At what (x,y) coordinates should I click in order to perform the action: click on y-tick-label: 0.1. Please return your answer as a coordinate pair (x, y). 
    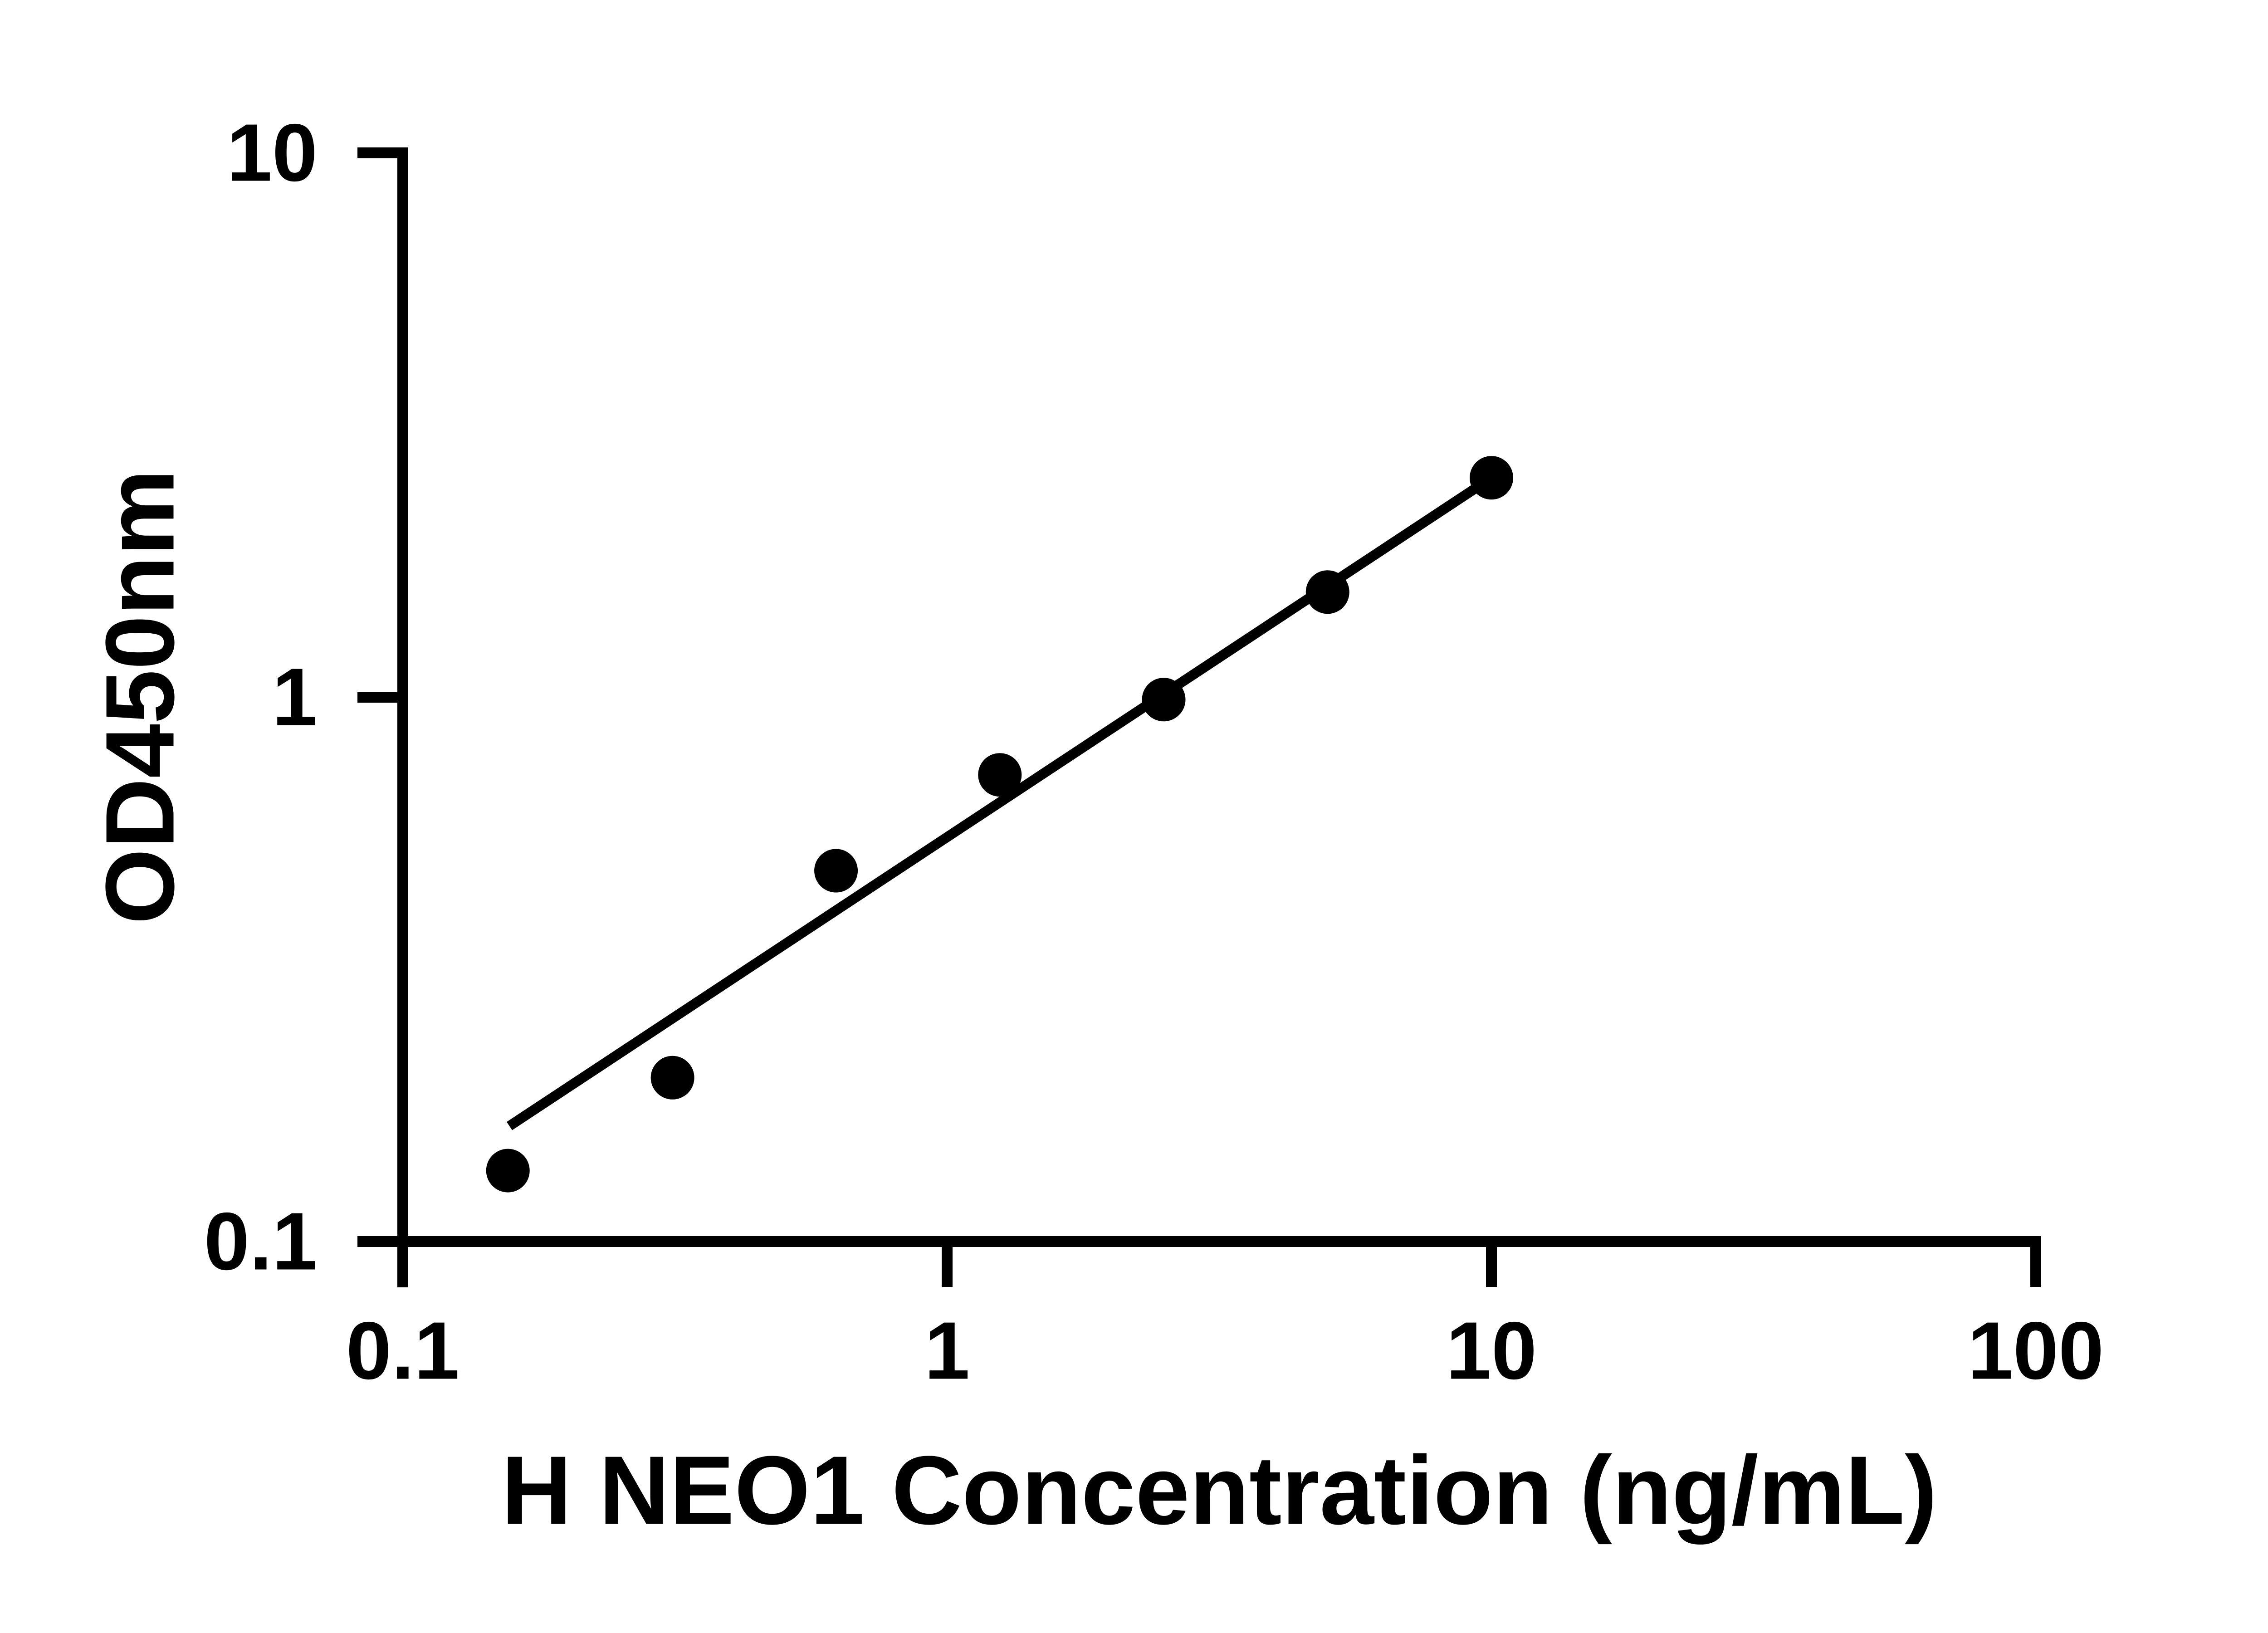
    Looking at the image, I should click on (261, 1241).